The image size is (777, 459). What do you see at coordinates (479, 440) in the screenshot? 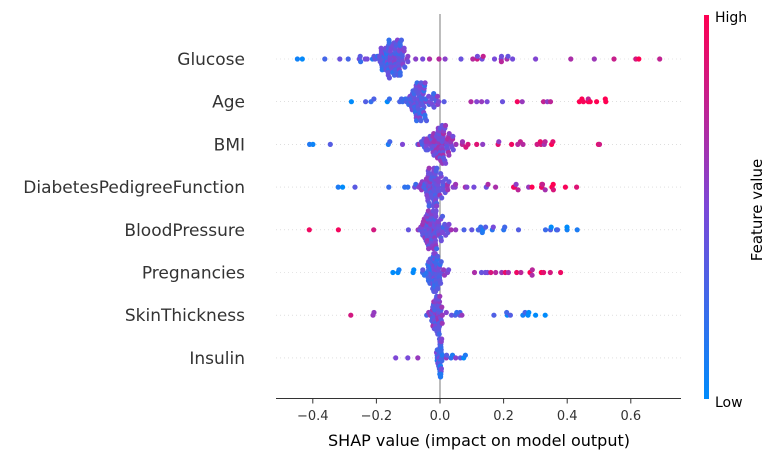
I see `x-axis-title: SHAP value (impact on model output)` at bounding box center [479, 440].